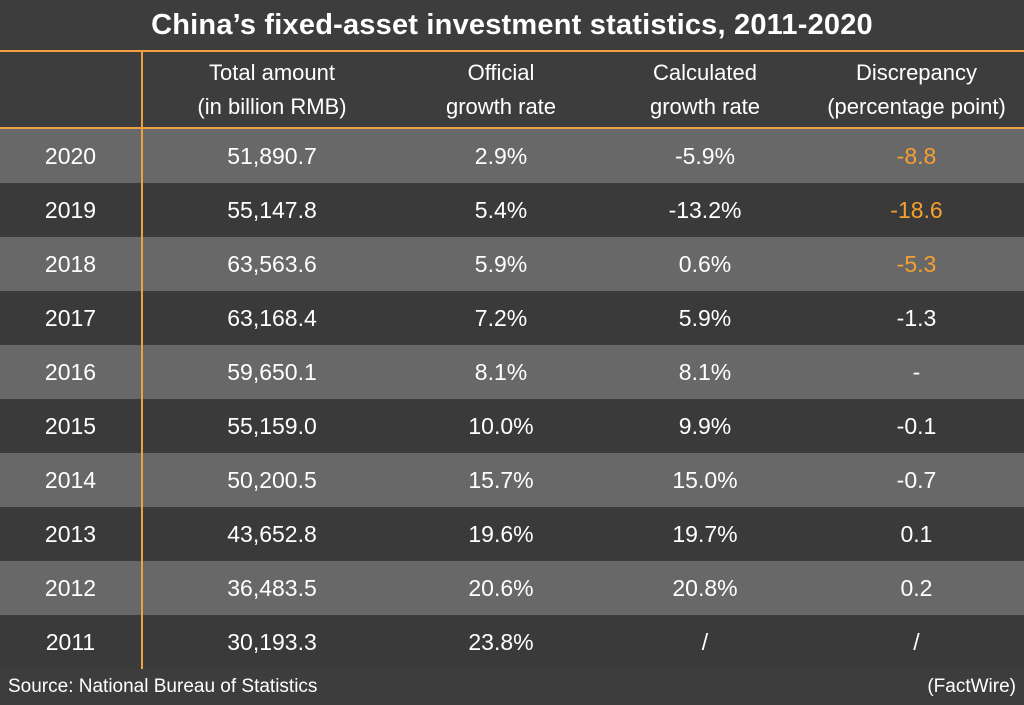 The height and width of the screenshot is (705, 1024). What do you see at coordinates (501, 317) in the screenshot?
I see `cell-official: 7.2%` at bounding box center [501, 317].